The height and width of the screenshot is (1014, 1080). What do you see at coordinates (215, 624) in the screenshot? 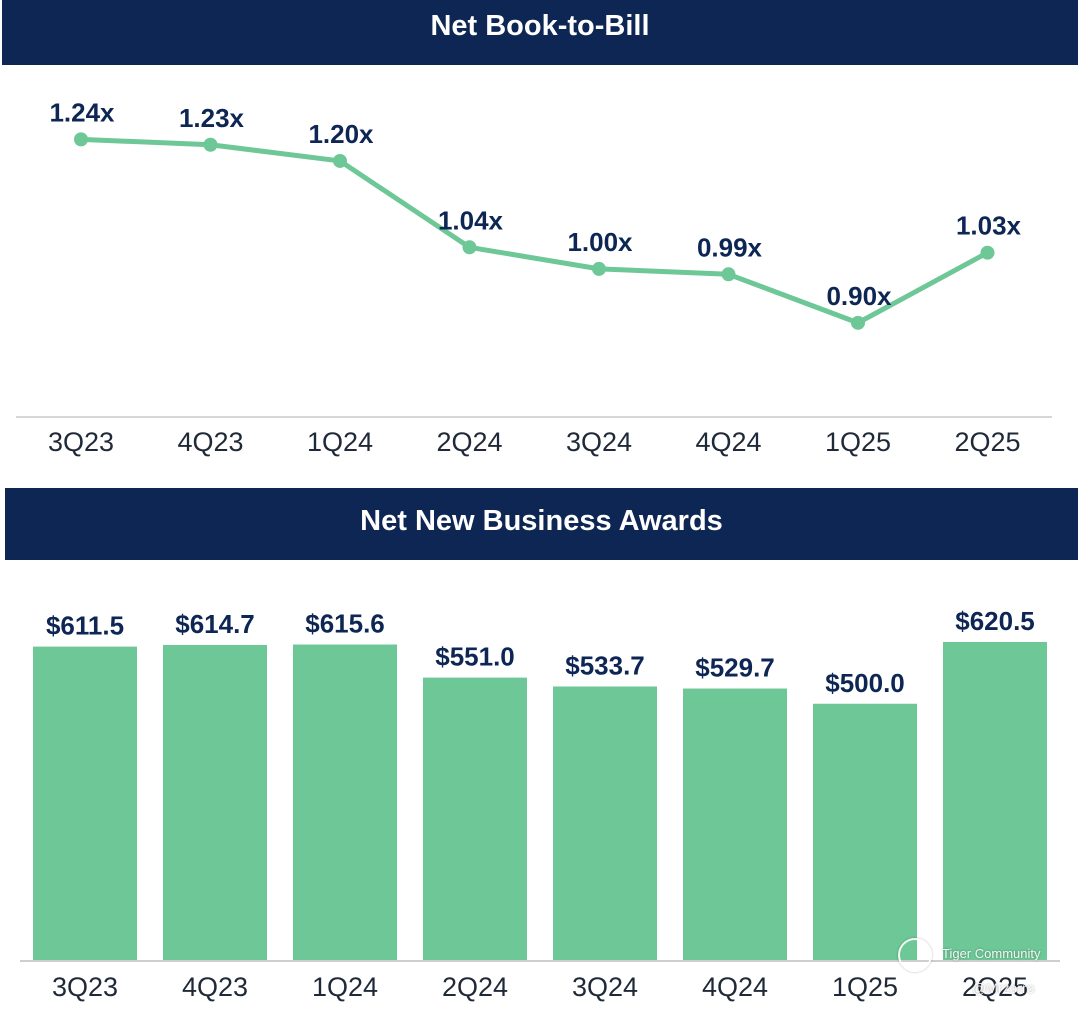
I see `data-label: $614.7` at bounding box center [215, 624].